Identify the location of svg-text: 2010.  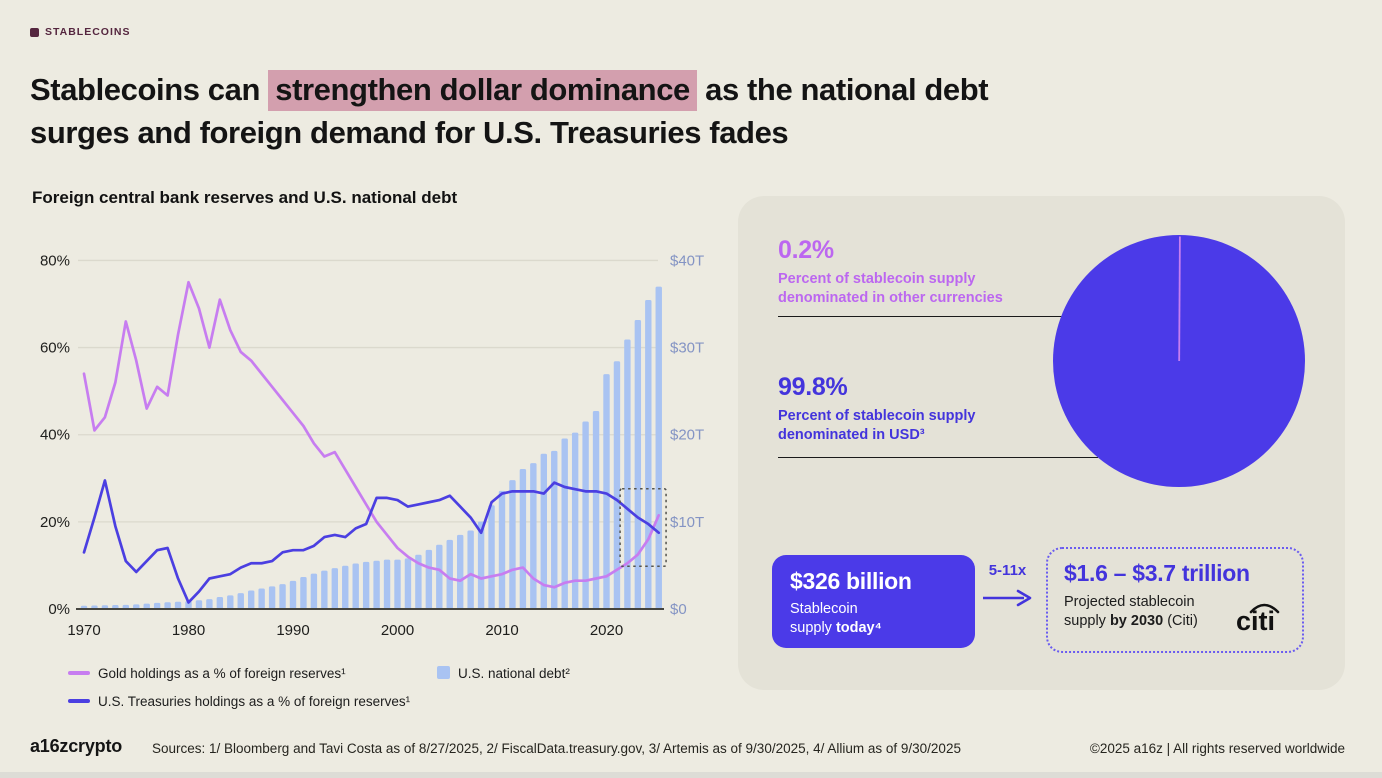
(501, 630).